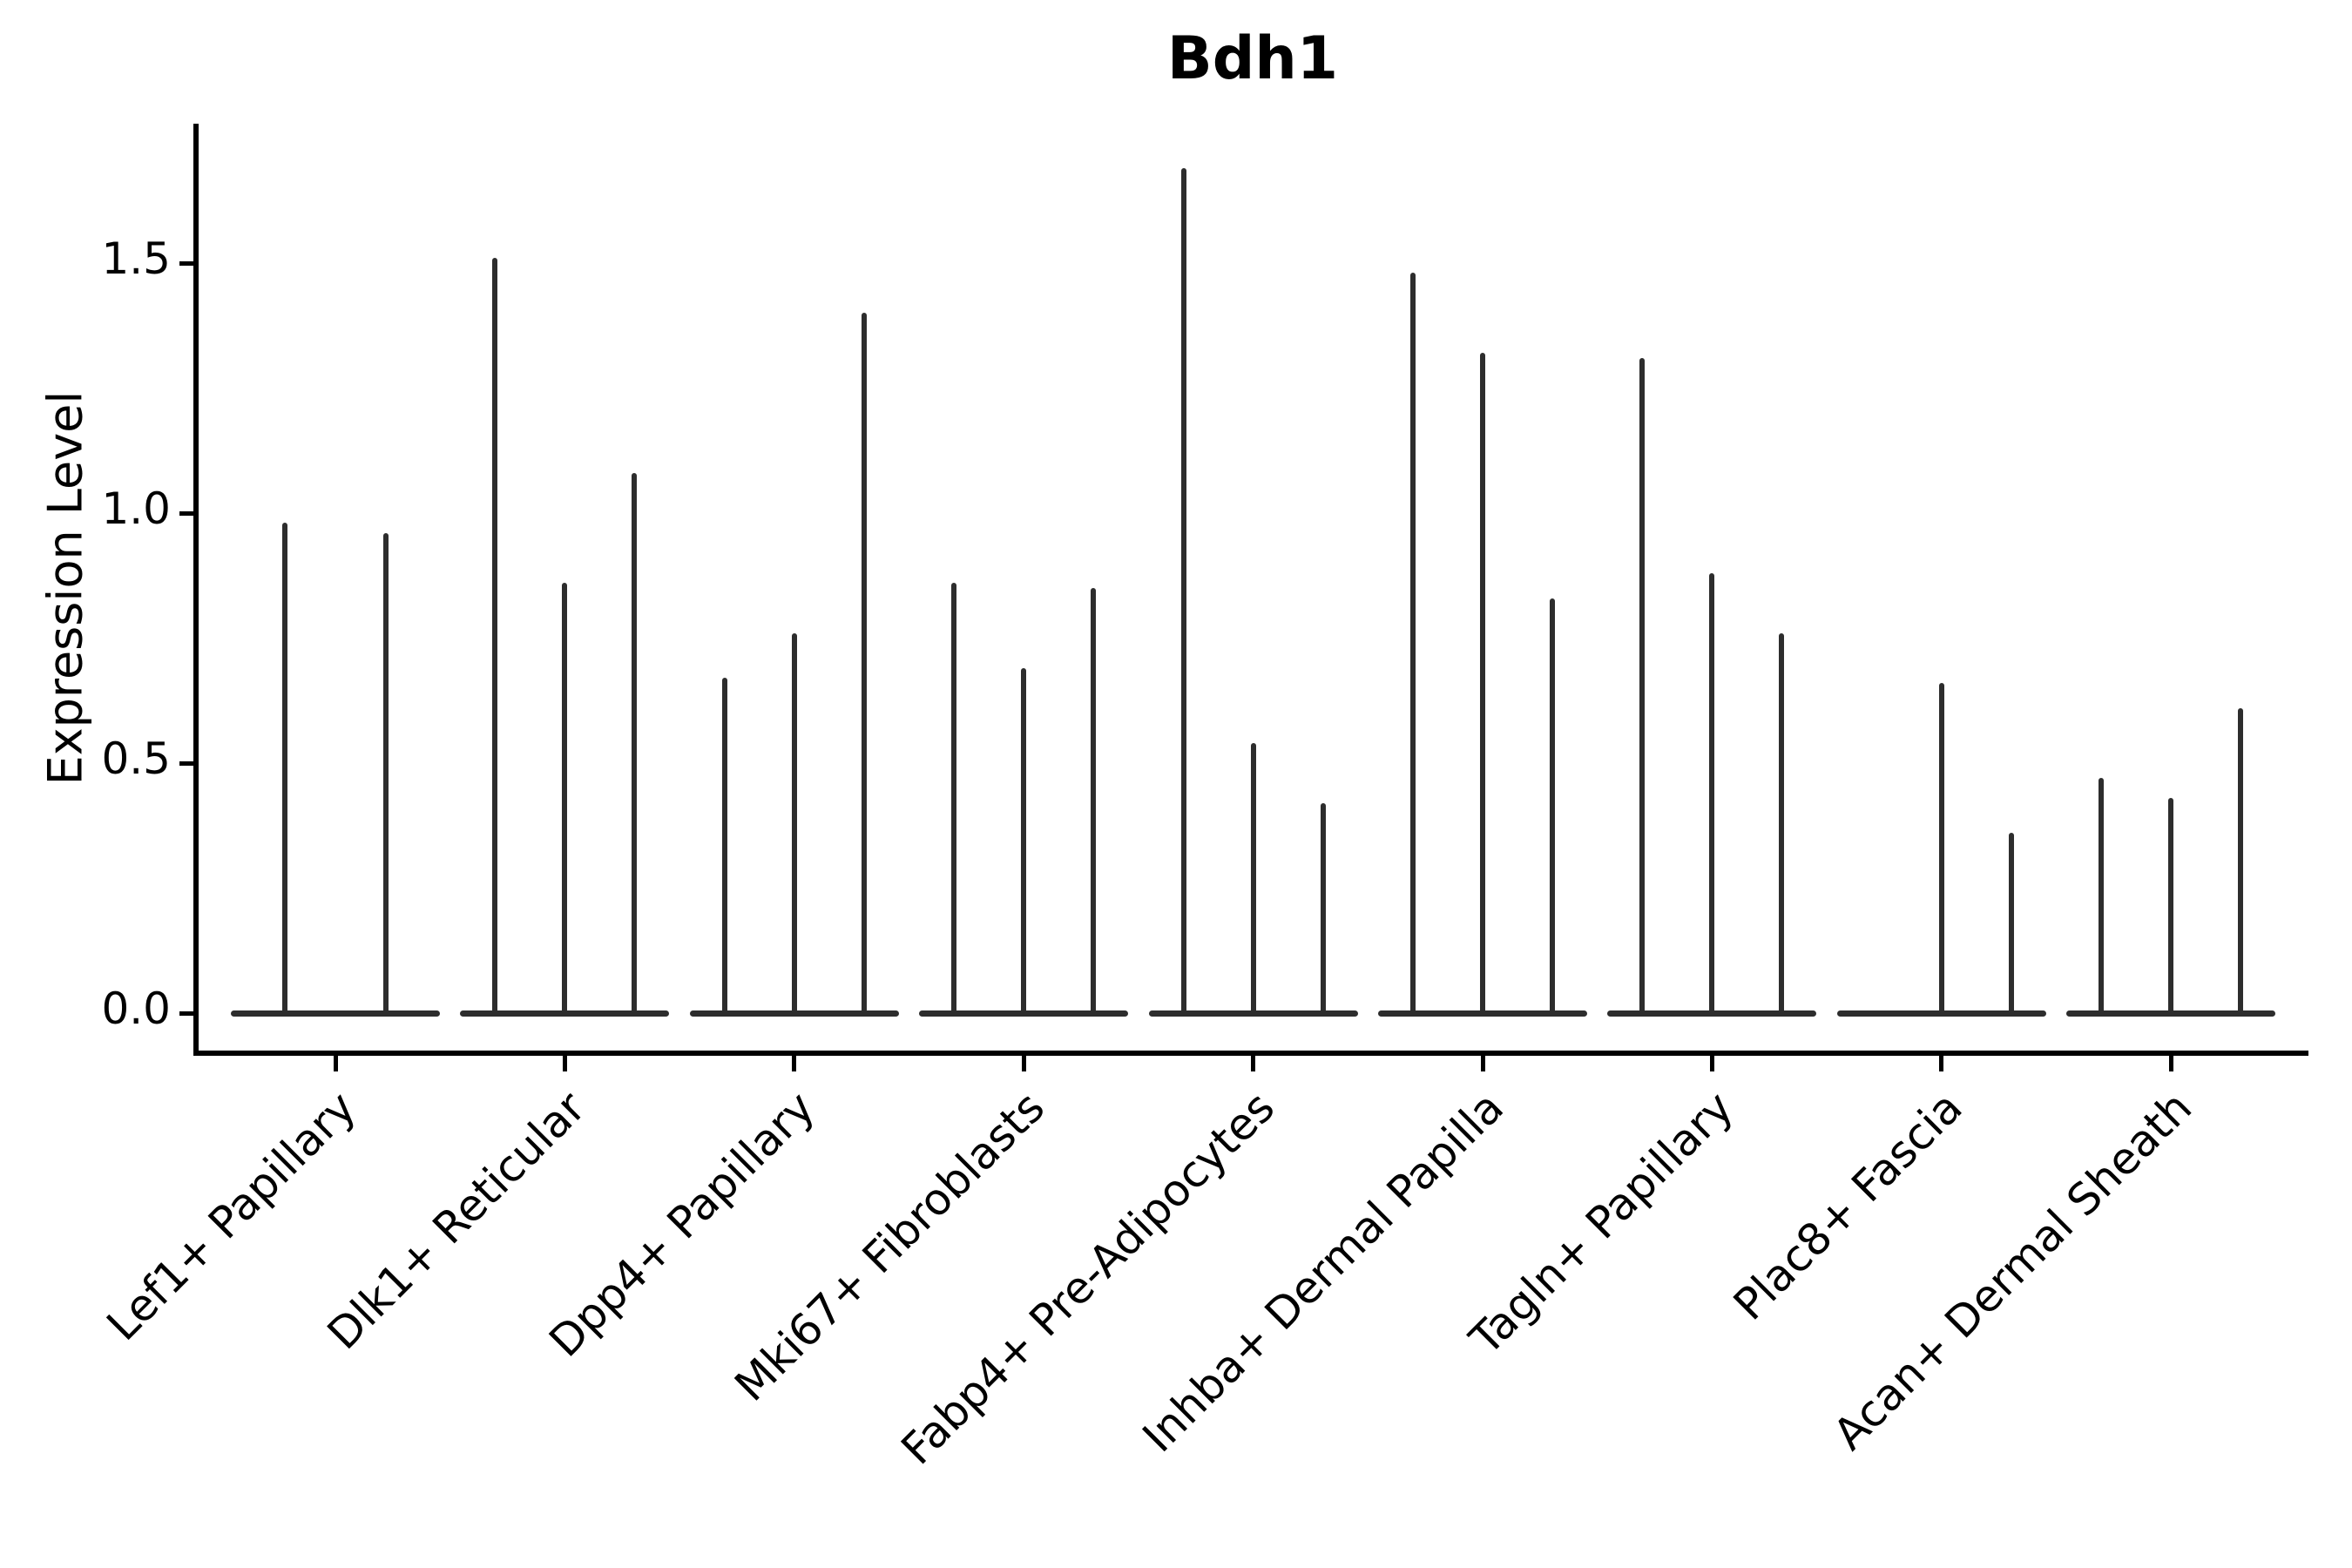 The image size is (2352, 1568). Describe the element at coordinates (335, 1014) in the screenshot. I see `violin-baseline` at that location.